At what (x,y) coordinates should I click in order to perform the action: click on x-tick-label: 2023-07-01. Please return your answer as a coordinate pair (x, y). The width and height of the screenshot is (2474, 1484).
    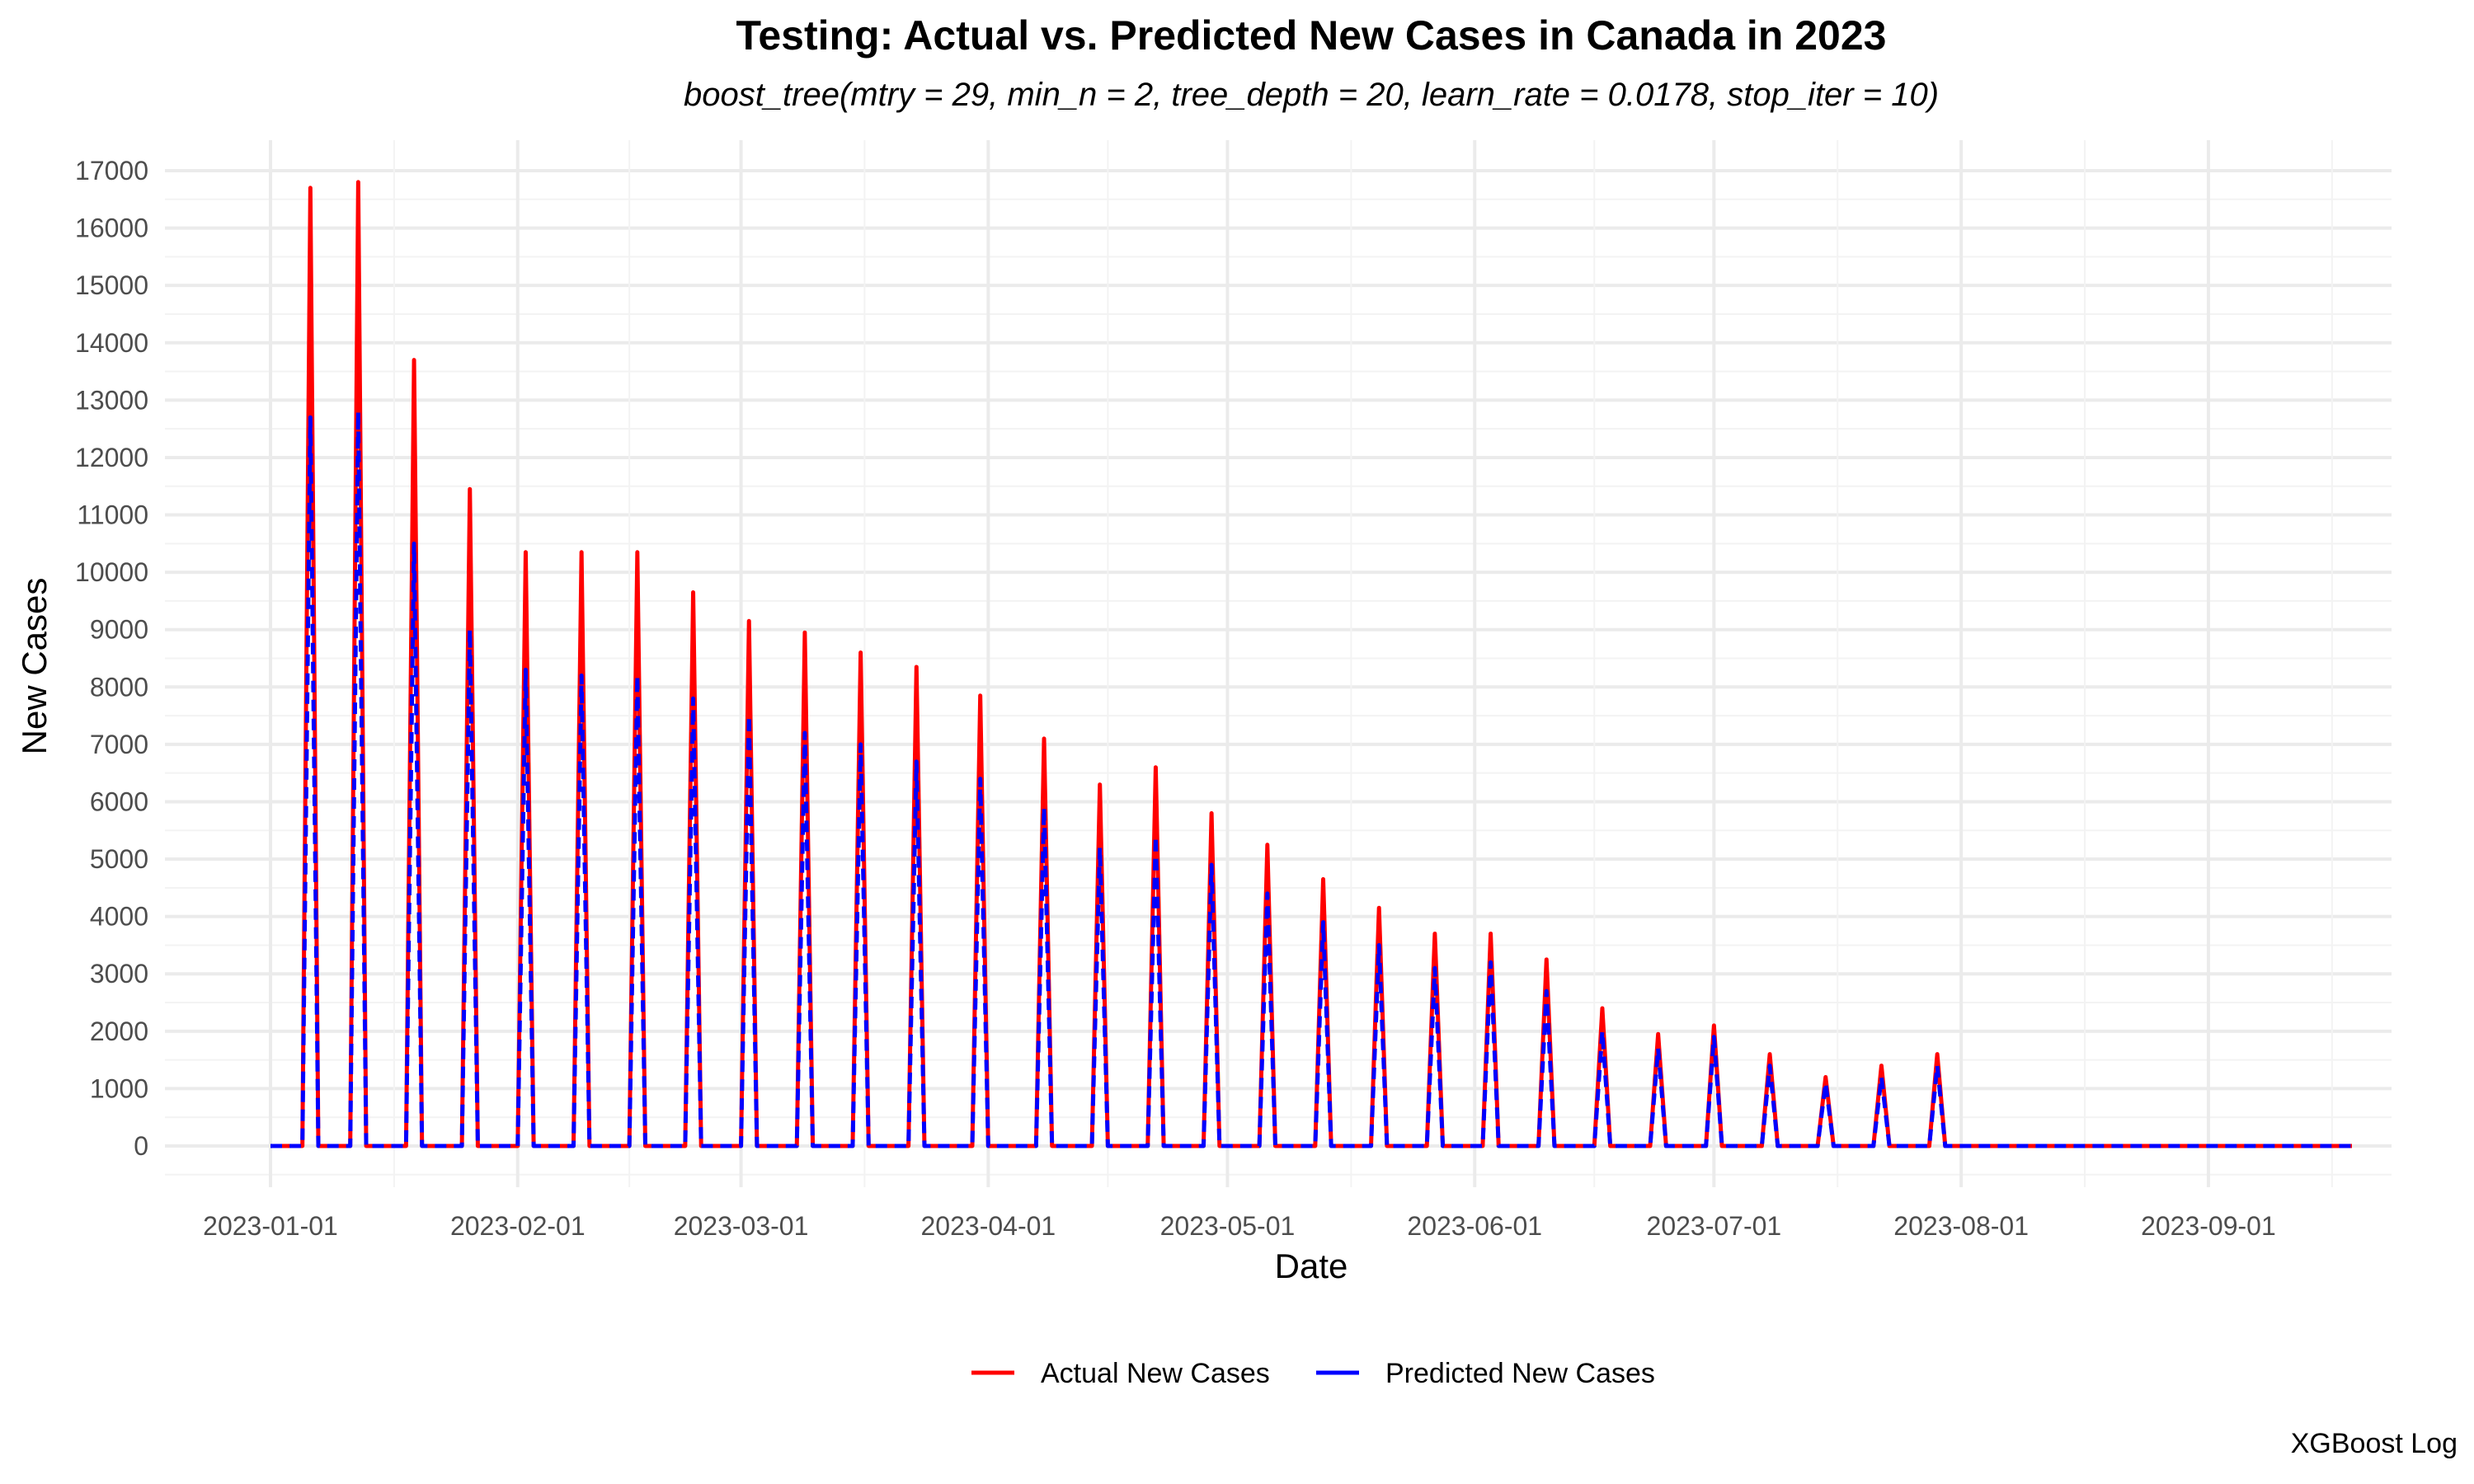
    Looking at the image, I should click on (1714, 1226).